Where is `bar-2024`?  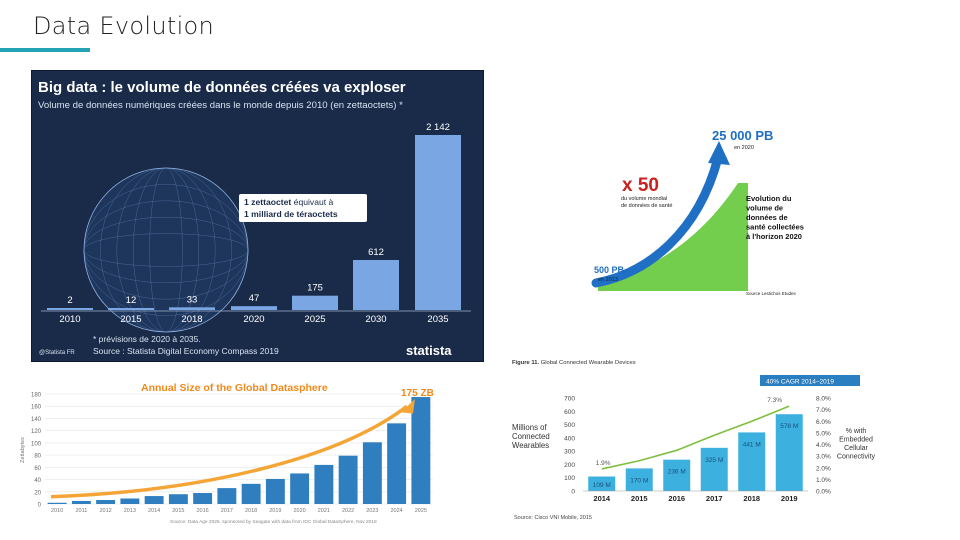 bar-2024 is located at coordinates (397, 463).